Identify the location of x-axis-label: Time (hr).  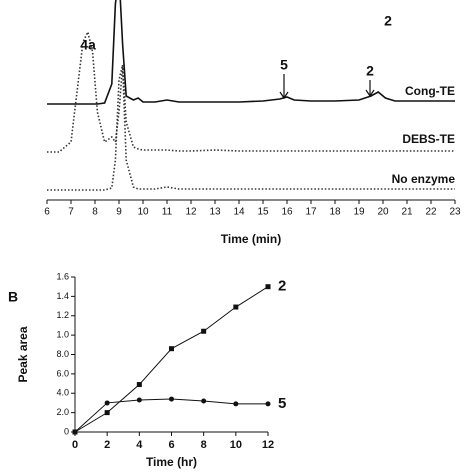
(171, 462).